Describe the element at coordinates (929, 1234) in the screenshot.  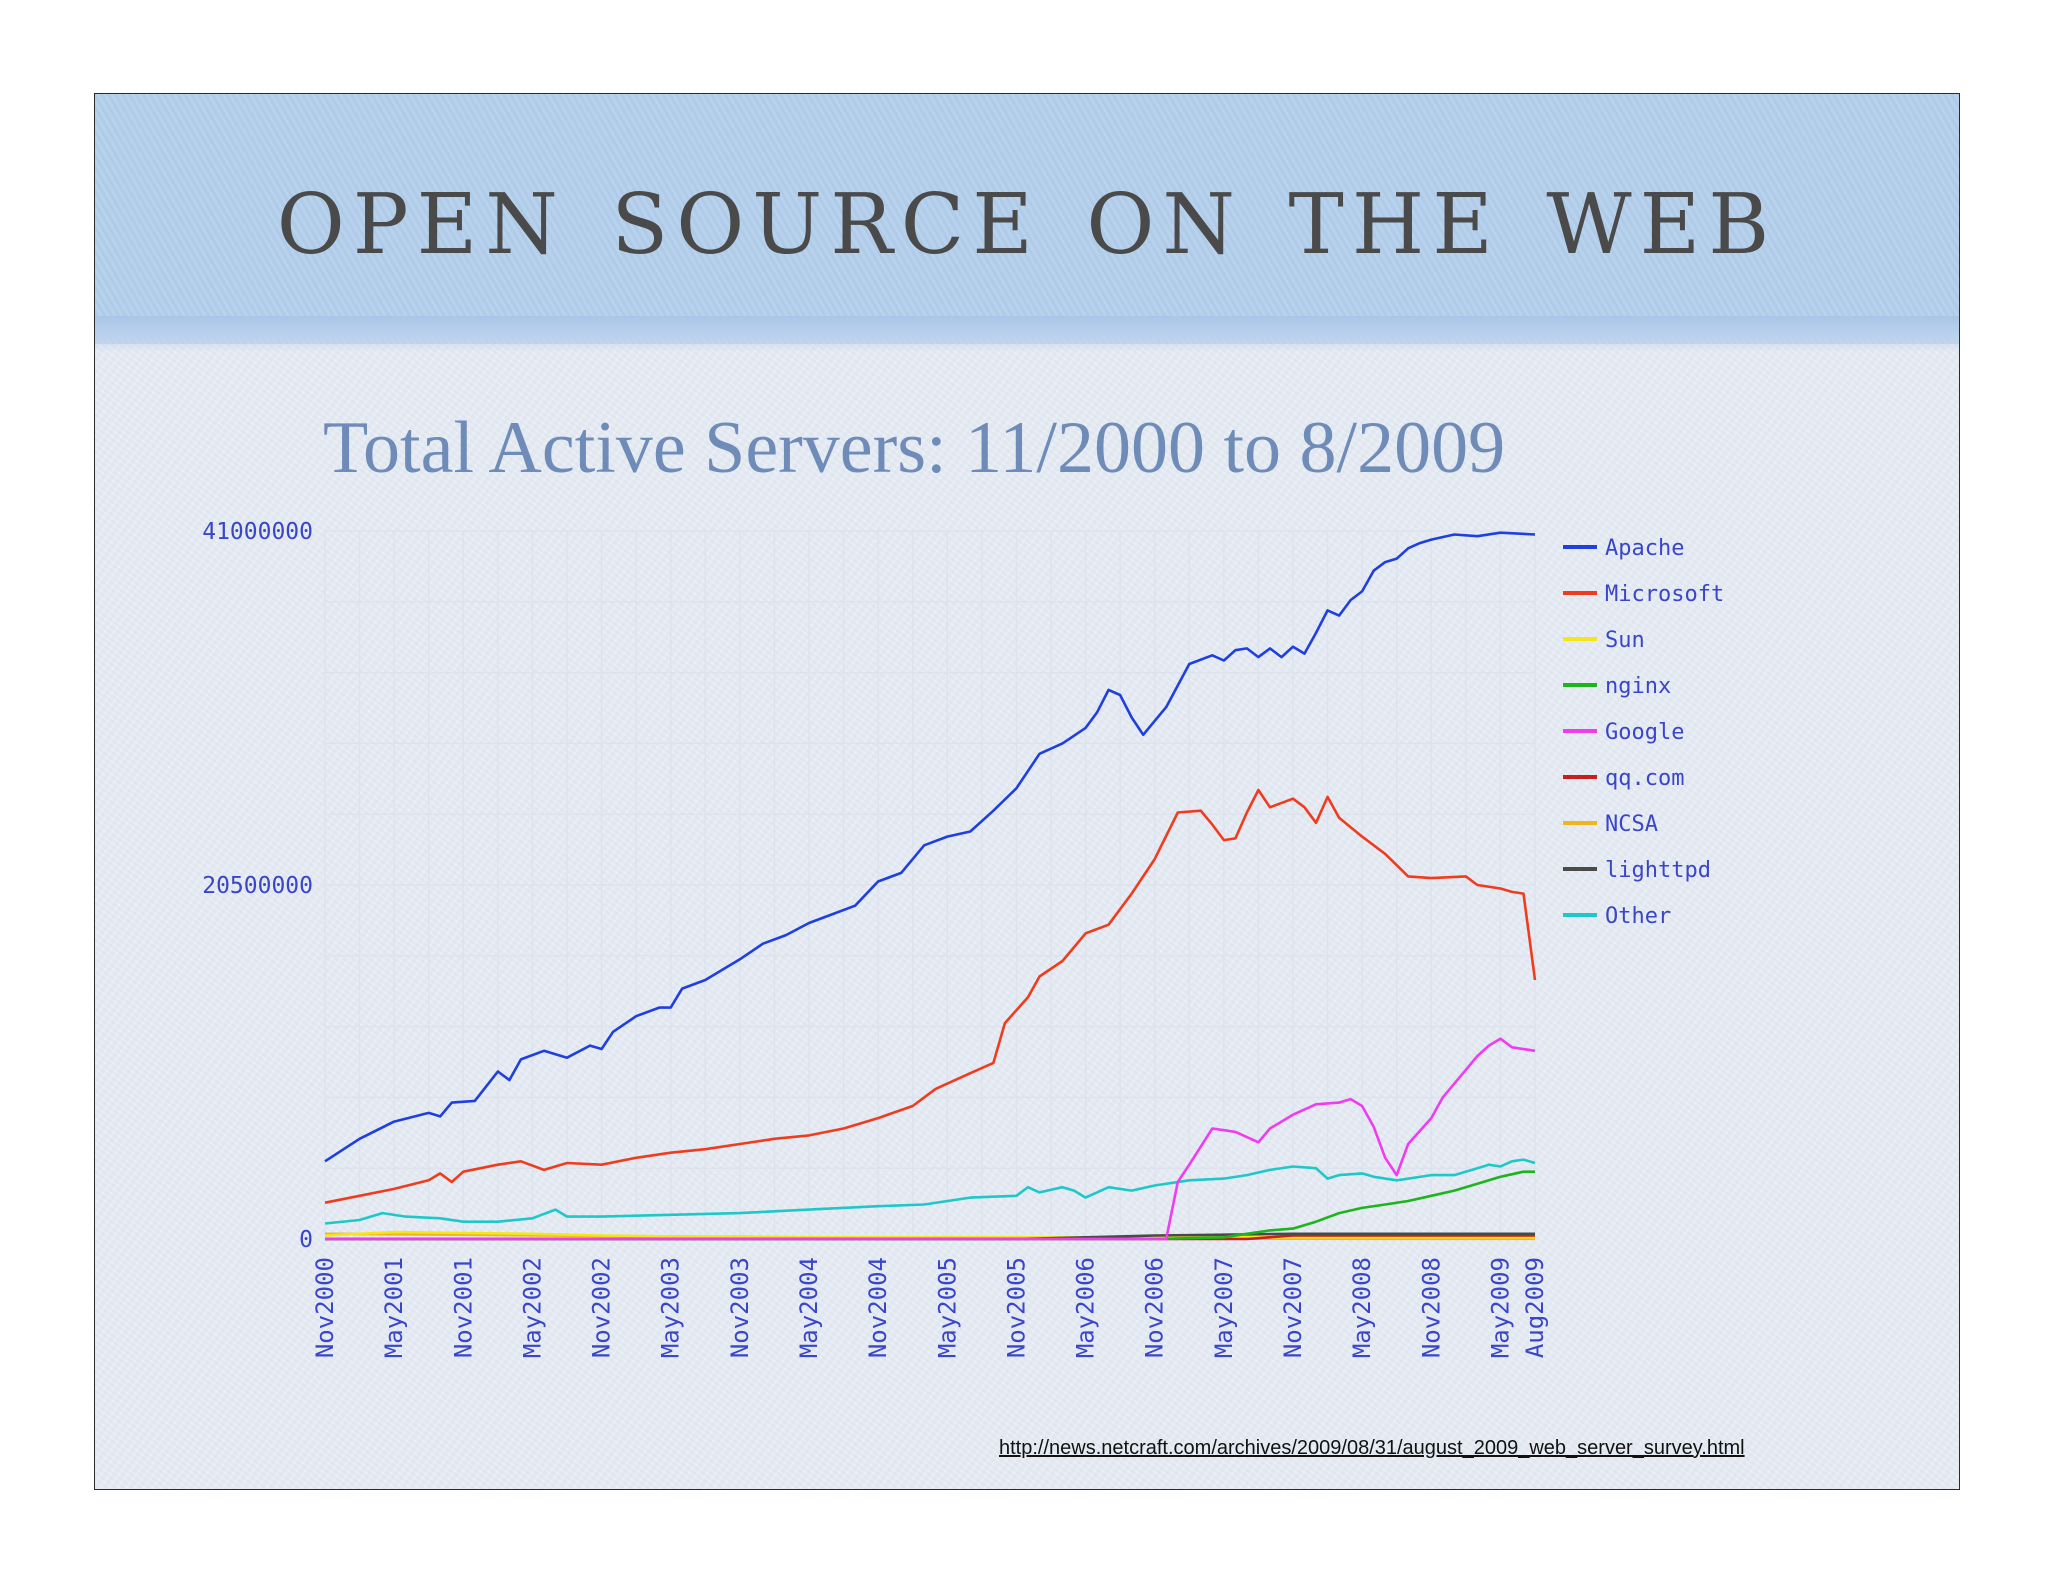
I see `series-line-sun` at that location.